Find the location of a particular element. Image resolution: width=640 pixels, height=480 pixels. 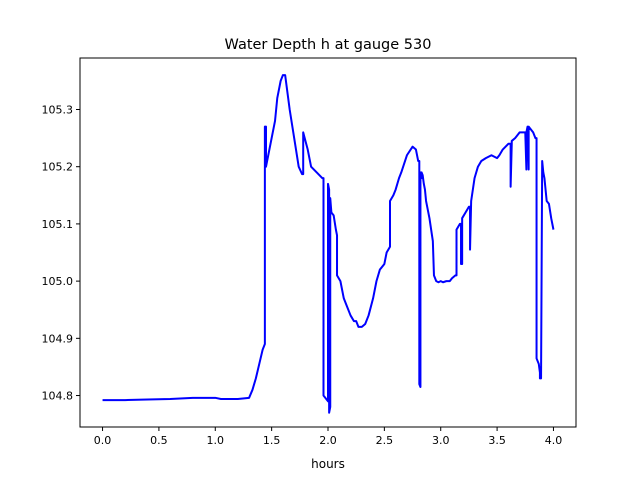

y-tick-label: 104.8 is located at coordinates (58, 396).